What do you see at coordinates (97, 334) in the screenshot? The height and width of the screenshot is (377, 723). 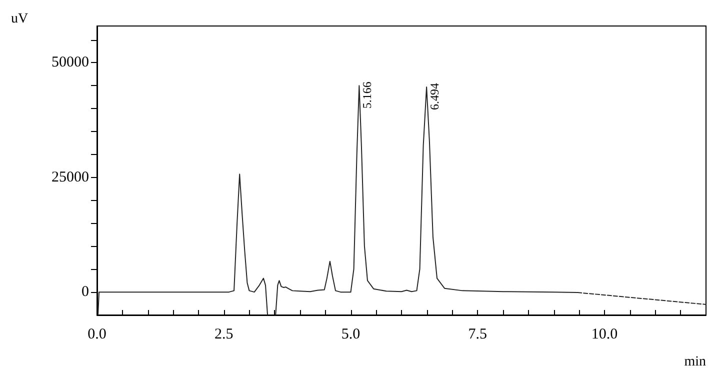 I see `x-tick-label: 0.0` at bounding box center [97, 334].